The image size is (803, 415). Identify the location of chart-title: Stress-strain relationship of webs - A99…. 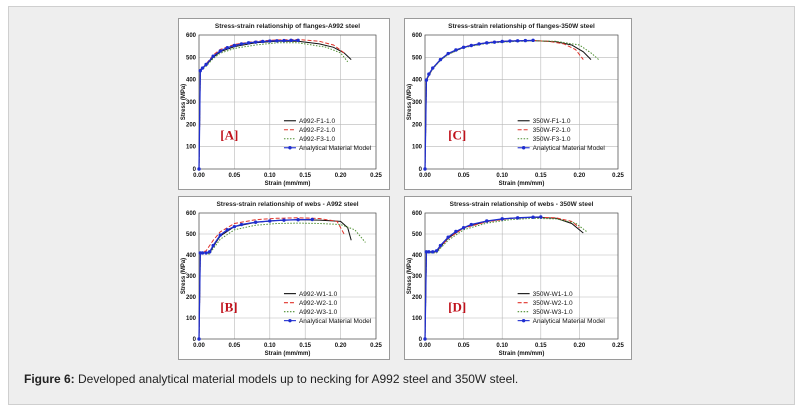
(287, 204).